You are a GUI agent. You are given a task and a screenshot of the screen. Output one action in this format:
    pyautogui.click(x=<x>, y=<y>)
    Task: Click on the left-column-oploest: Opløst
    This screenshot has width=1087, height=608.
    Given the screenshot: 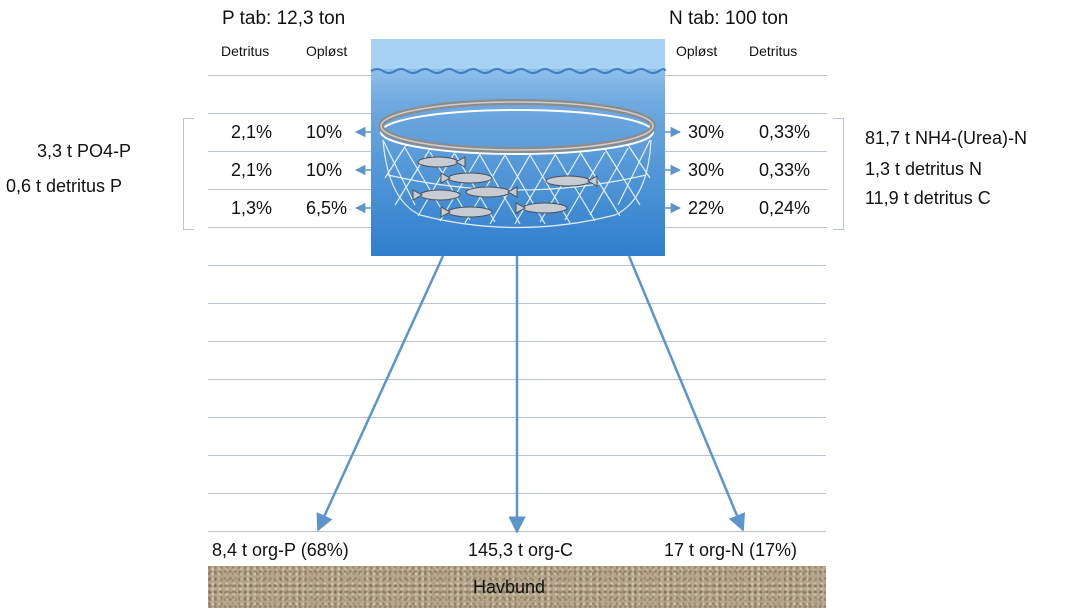 What is the action you would take?
    pyautogui.click(x=327, y=51)
    